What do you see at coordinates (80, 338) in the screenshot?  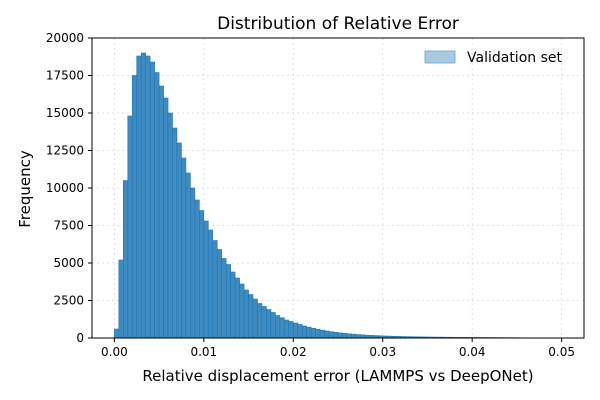 I see `y-tick-label: 0` at bounding box center [80, 338].